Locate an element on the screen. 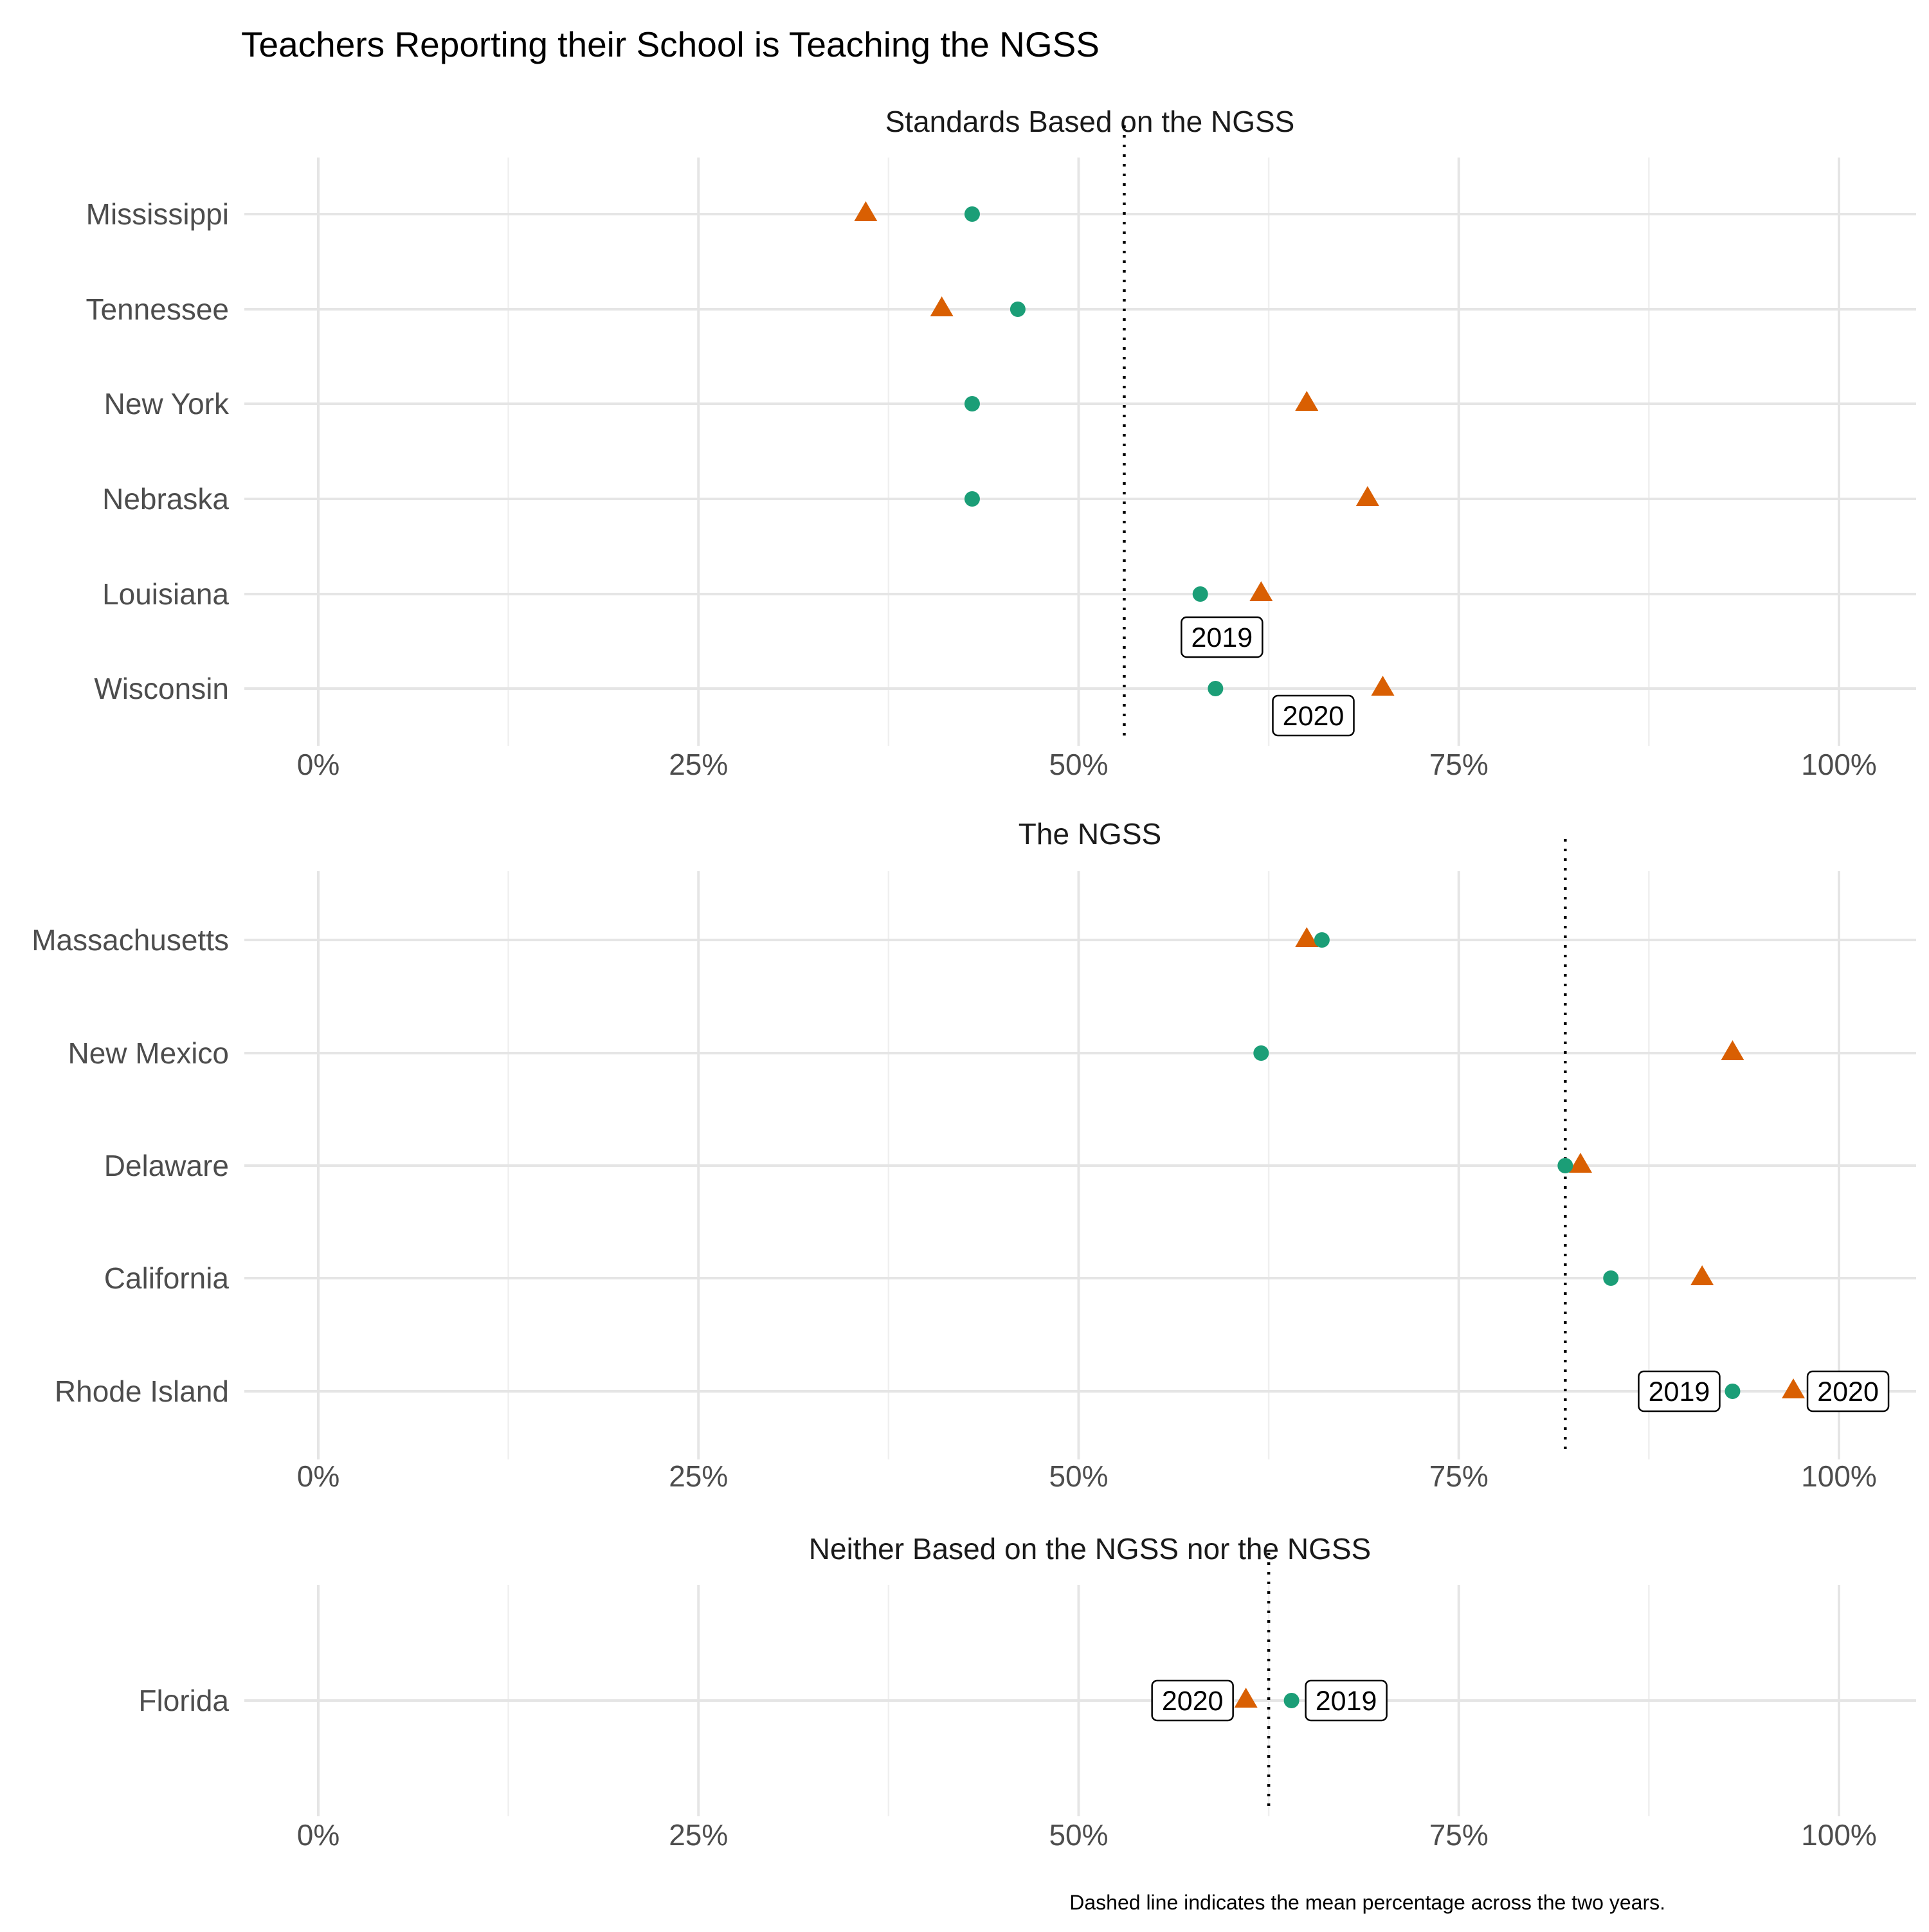 This screenshot has width=1929, height=1932. panel-title: Standards Based on the NGSS is located at coordinates (1090, 121).